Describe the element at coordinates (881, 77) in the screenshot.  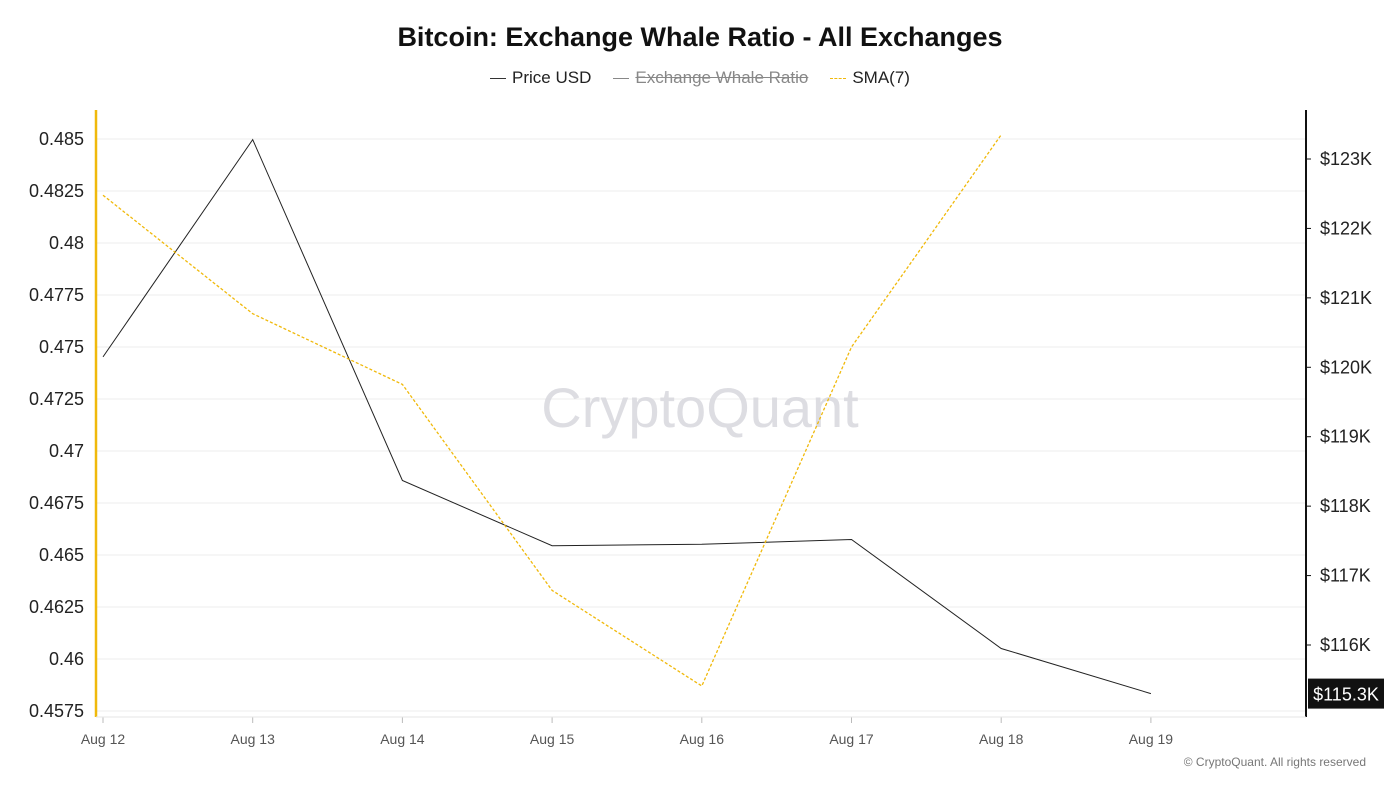
I see `legend-label-sma: SMA(7)` at that location.